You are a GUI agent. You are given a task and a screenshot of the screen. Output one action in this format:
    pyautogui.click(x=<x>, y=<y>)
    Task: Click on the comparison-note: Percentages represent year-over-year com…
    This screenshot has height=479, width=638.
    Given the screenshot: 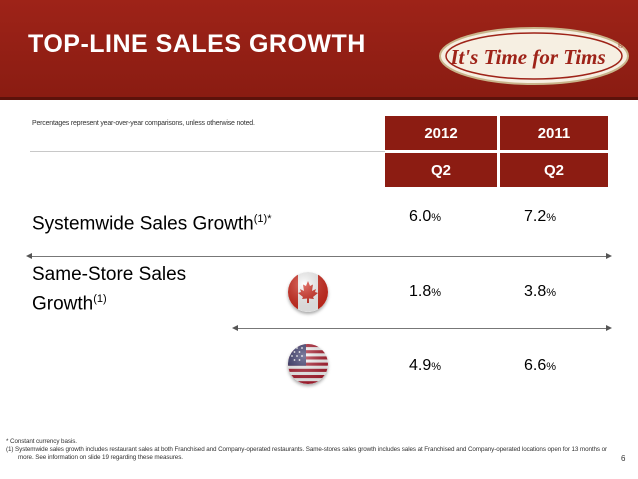 What is the action you would take?
    pyautogui.click(x=143, y=123)
    